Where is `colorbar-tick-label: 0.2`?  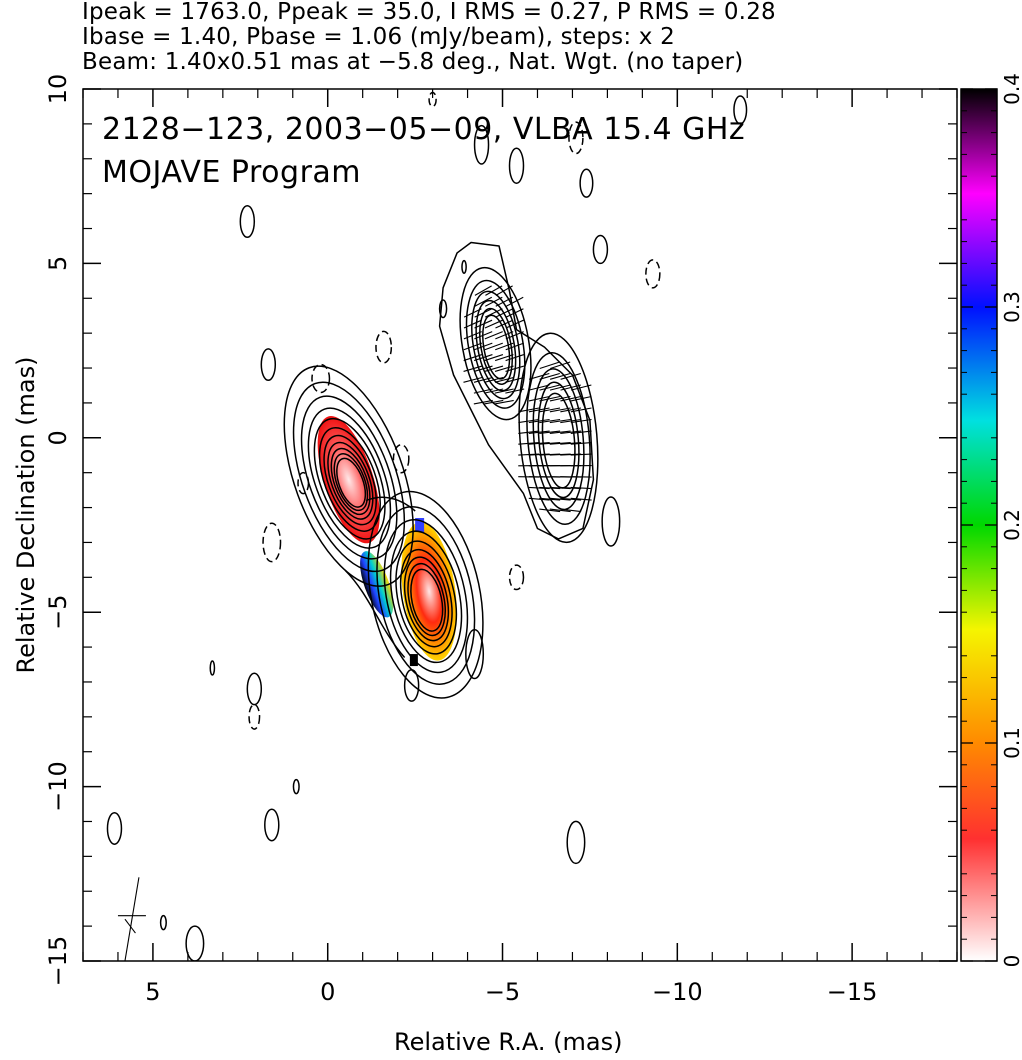 colorbar-tick-label: 0.2 is located at coordinates (1011, 525).